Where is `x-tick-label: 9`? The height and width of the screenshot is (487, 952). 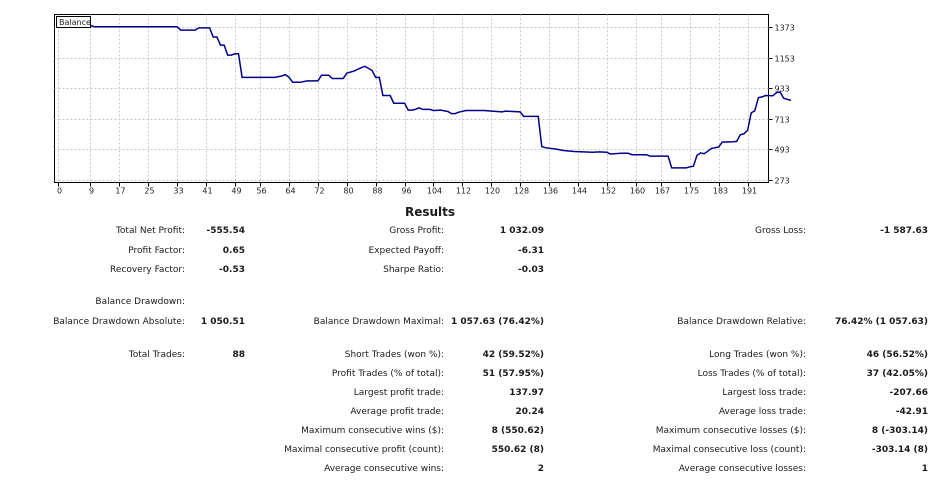 x-tick-label: 9 is located at coordinates (91, 191).